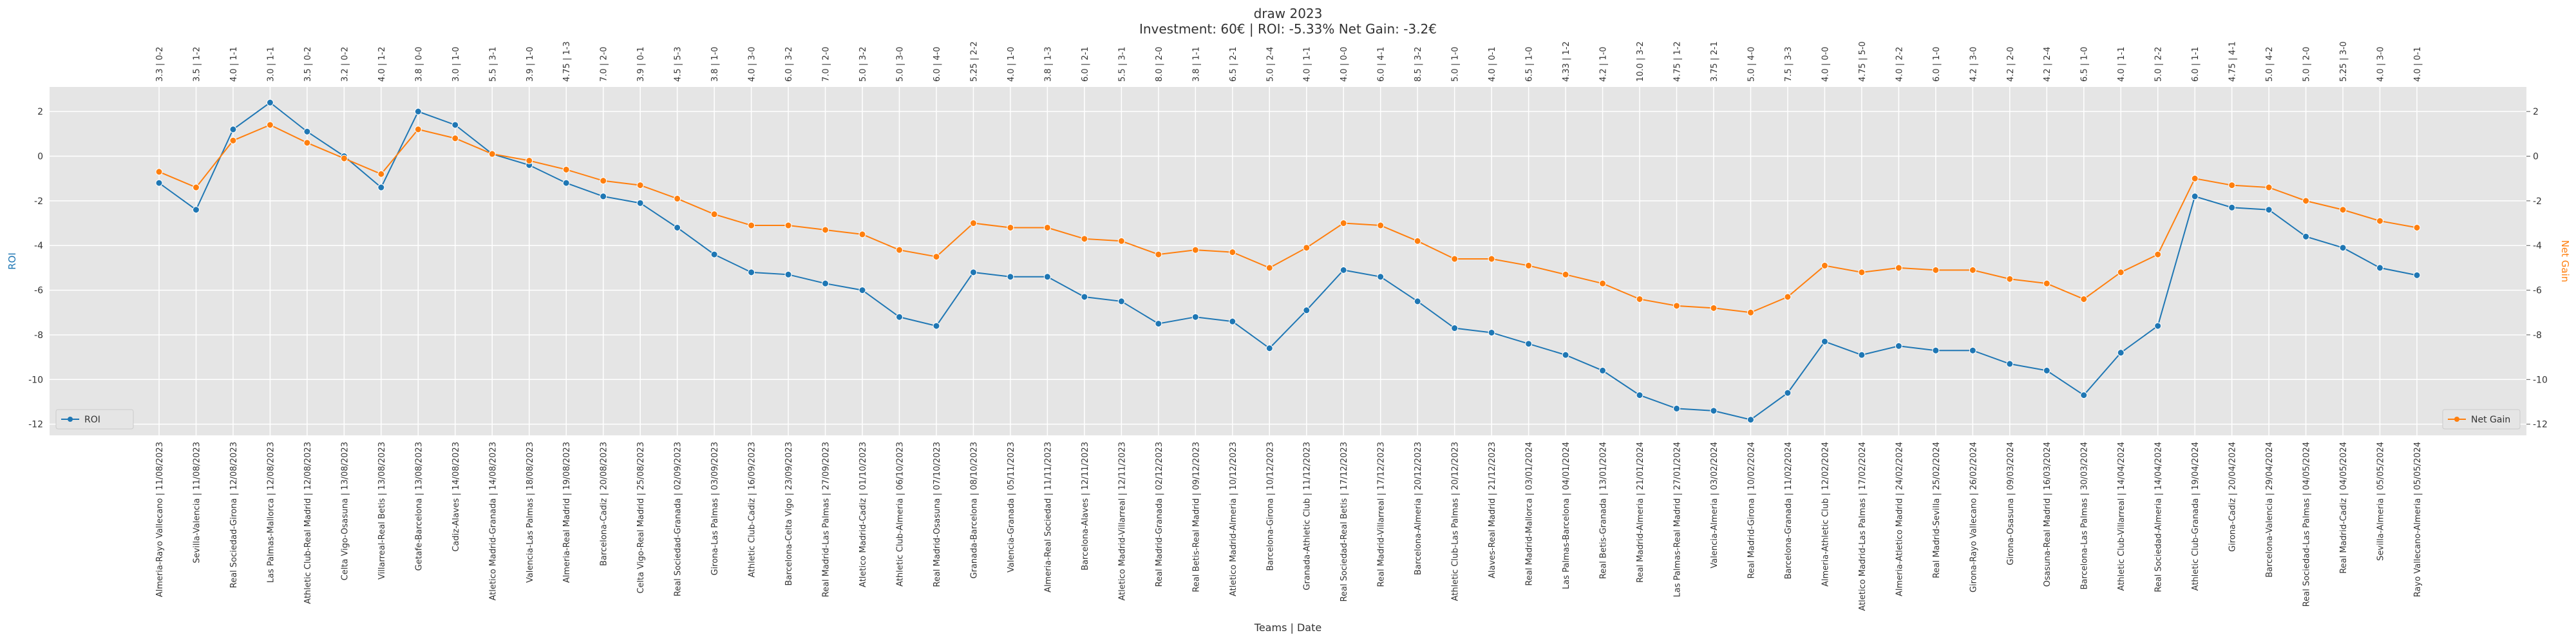 Image resolution: width=2576 pixels, height=644 pixels. What do you see at coordinates (234, 515) in the screenshot?
I see `x-tick-label: Real Sociedad-Girona | 12/08/2023` at bounding box center [234, 515].